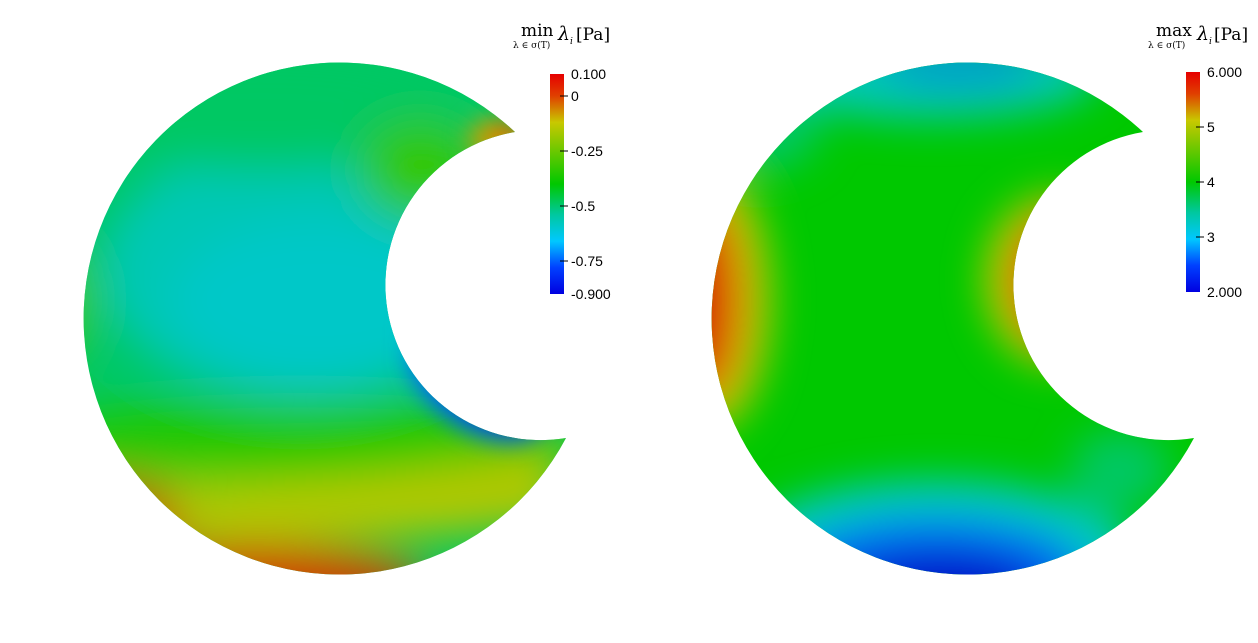  What do you see at coordinates (1204, 35) in the screenshot?
I see `max-colorbar-title-lambda: λi` at bounding box center [1204, 35].